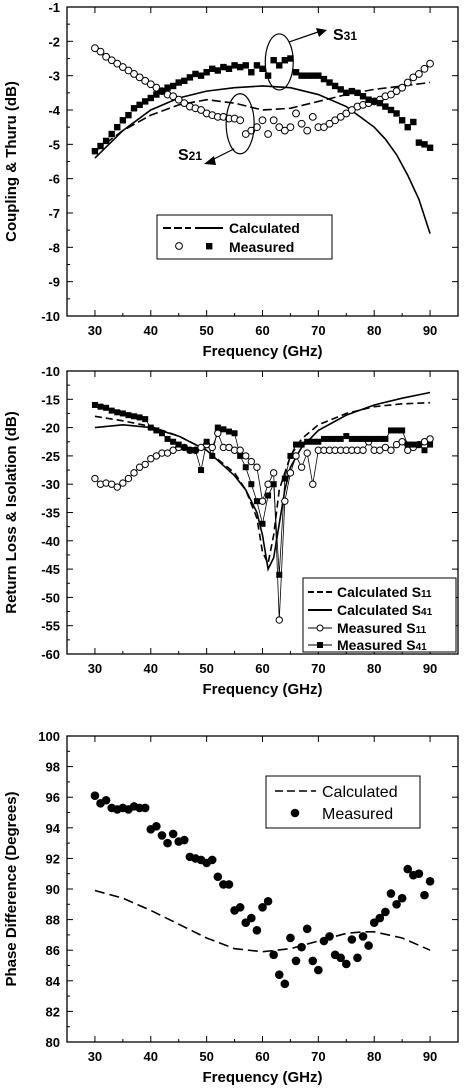  What do you see at coordinates (264, 228) in the screenshot?
I see `legend-label-calculated: Calculated` at bounding box center [264, 228].